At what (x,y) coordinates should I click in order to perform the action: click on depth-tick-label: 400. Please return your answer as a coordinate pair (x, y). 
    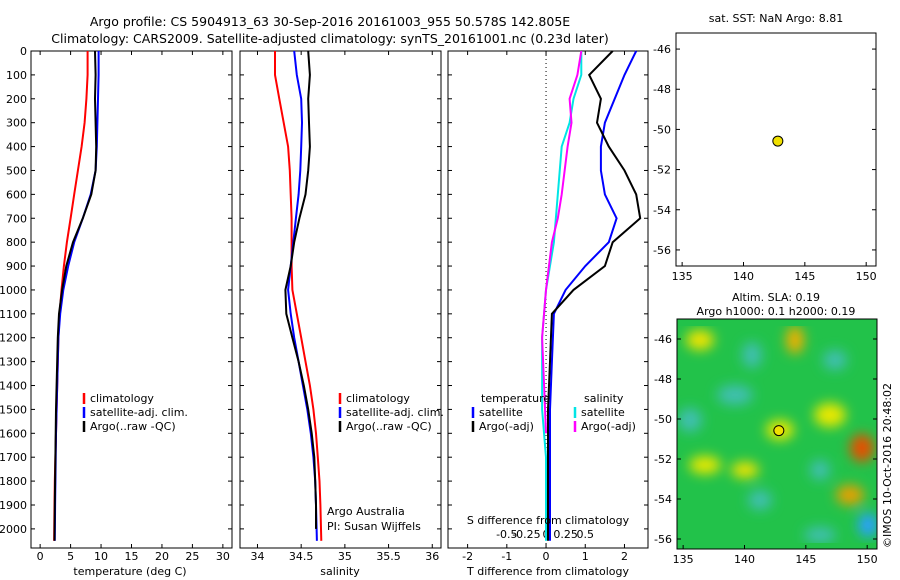
    Looking at the image, I should click on (16, 147).